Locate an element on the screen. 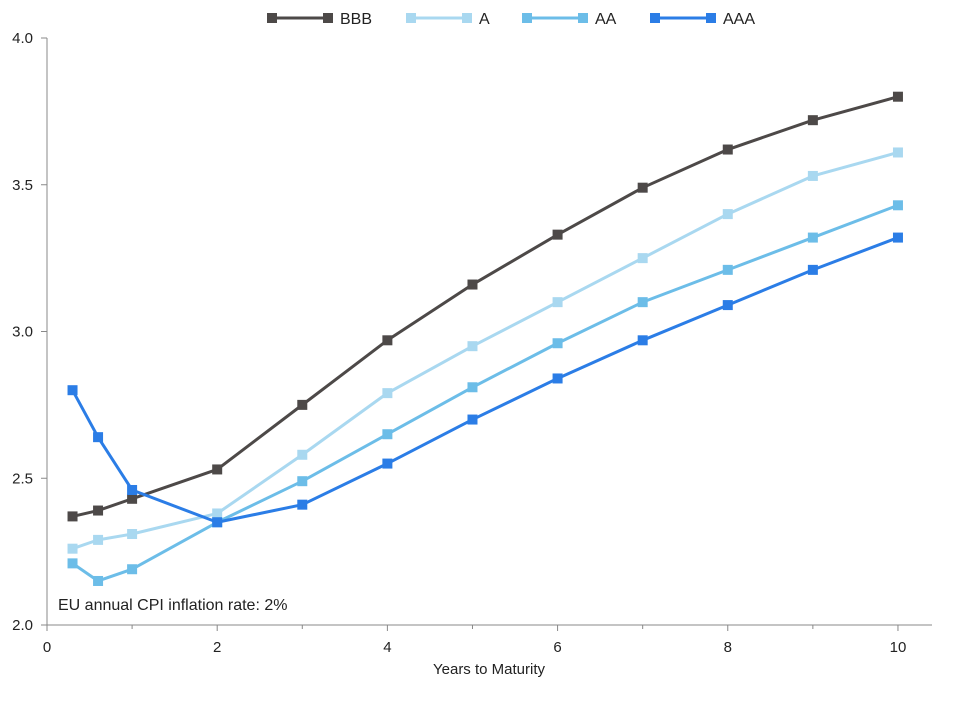 This screenshot has height=720, width=960. legend-item-aaa: AAA is located at coordinates (702, 19).